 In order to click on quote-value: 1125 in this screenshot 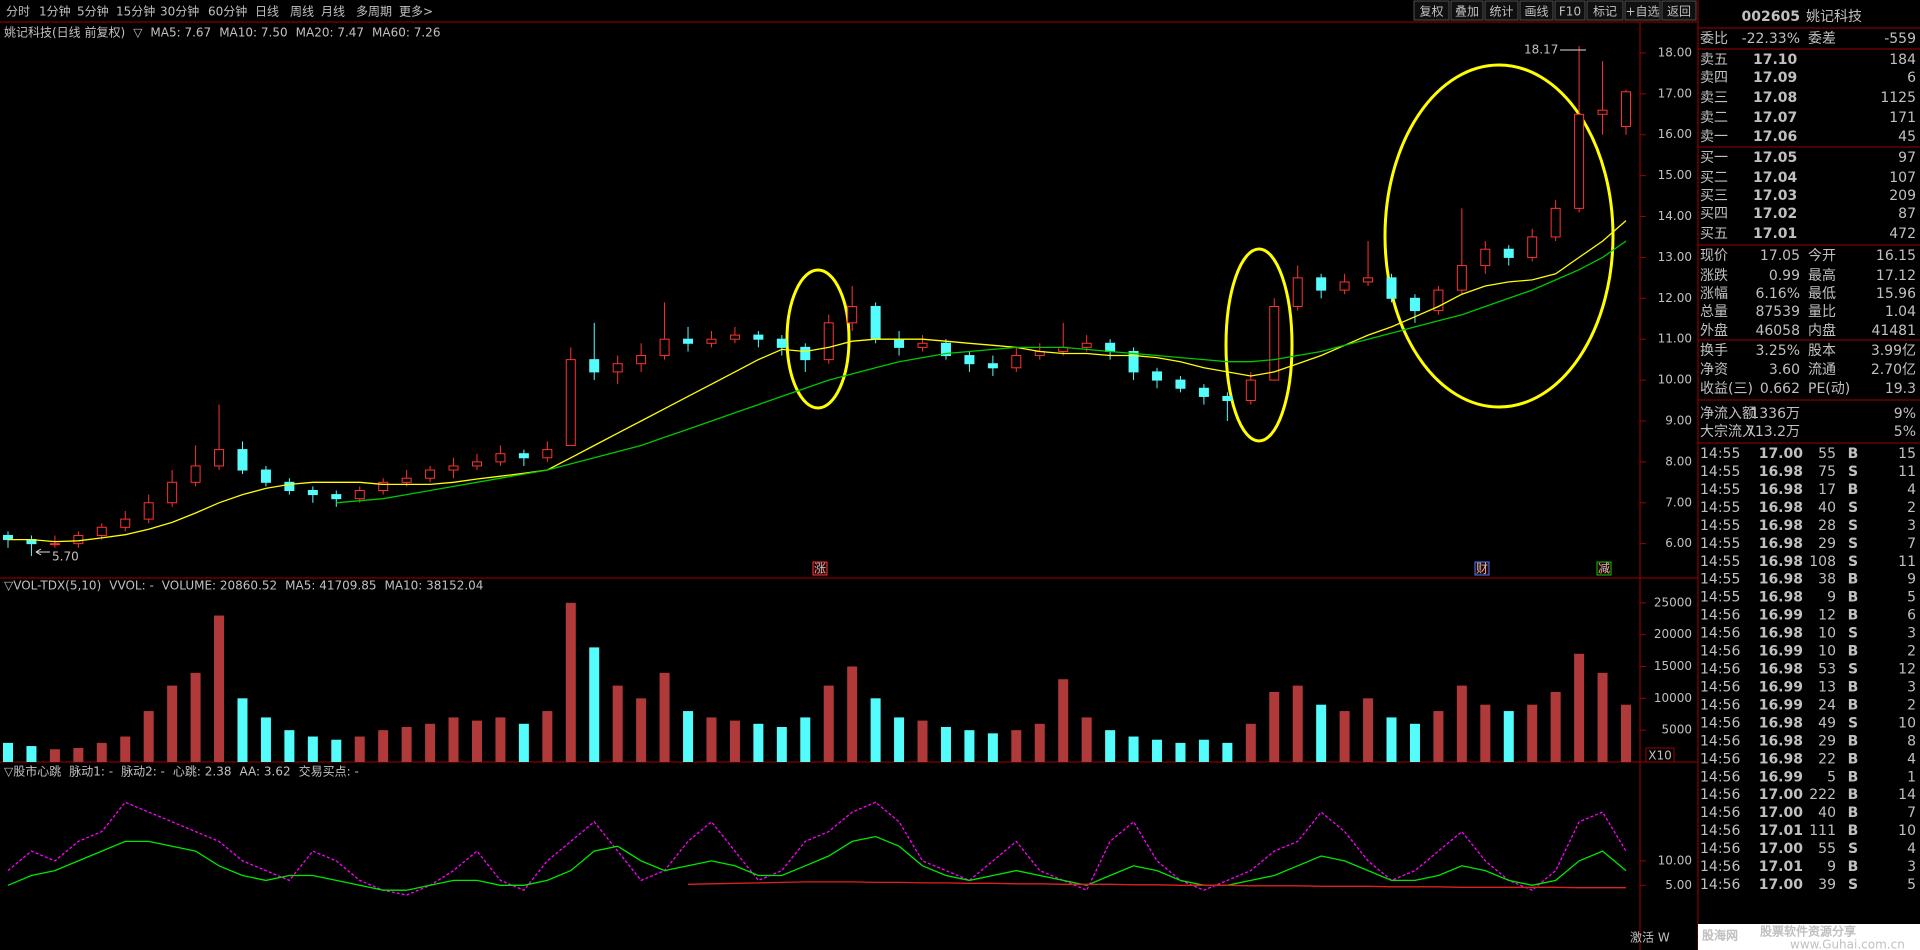, I will do `click(1898, 98)`.